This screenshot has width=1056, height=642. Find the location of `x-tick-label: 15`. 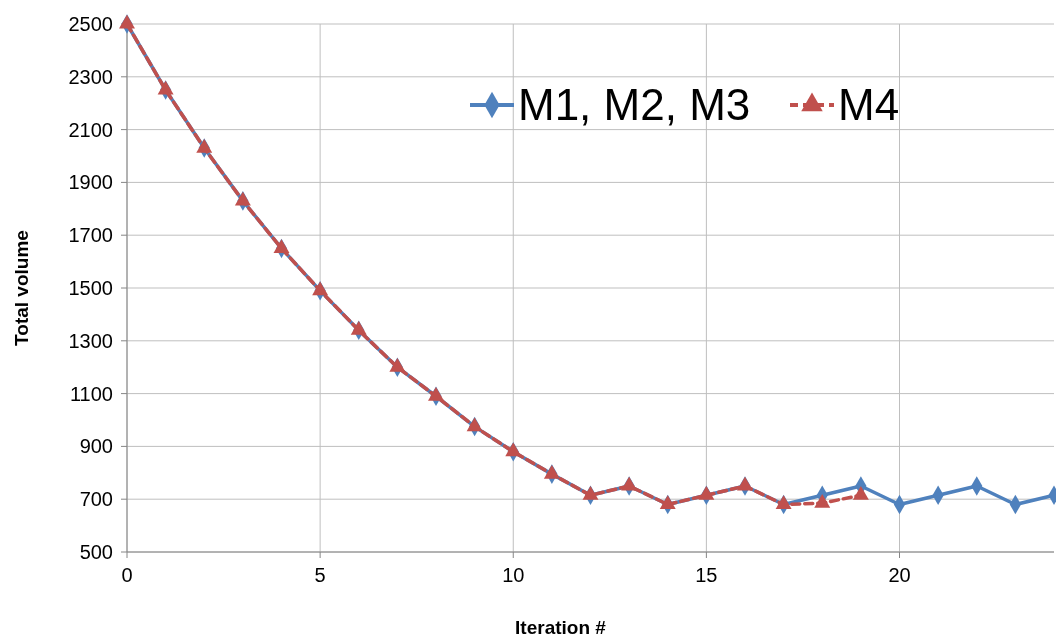

x-tick-label: 15 is located at coordinates (706, 575).